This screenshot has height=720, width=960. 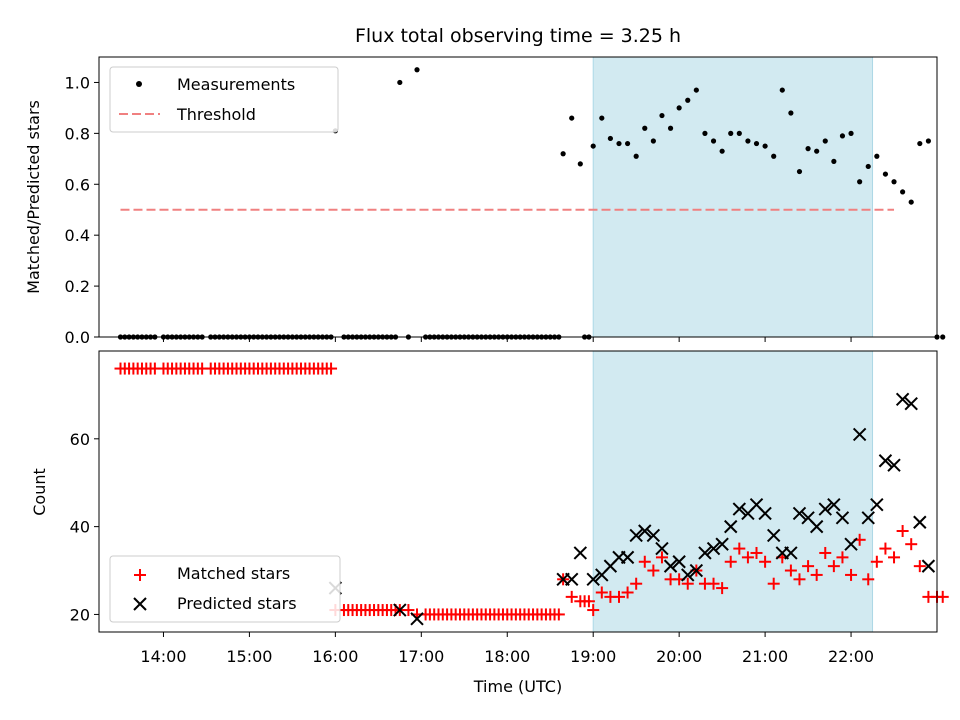 I want to click on xtick-label: 19:00, so click(x=593, y=656).